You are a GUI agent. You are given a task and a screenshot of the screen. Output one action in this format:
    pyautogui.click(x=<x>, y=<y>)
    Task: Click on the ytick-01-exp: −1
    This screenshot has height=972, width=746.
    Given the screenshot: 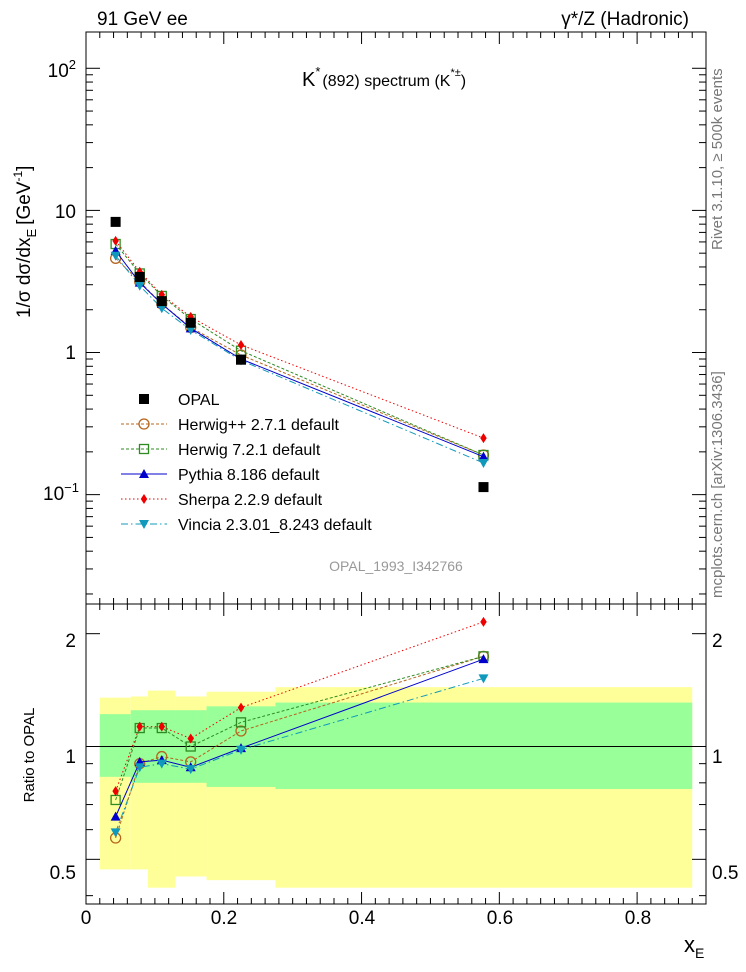 What is the action you would take?
    pyautogui.click(x=71, y=487)
    